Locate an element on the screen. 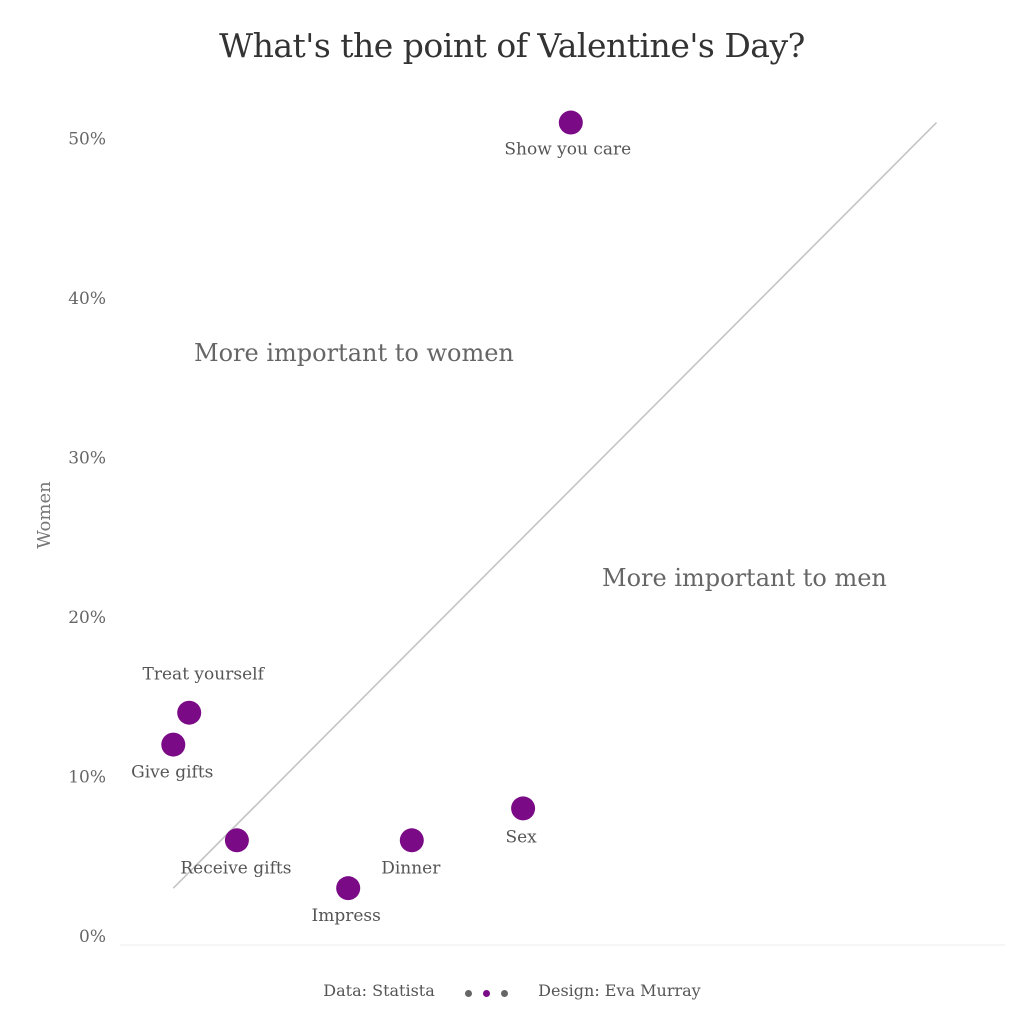 Image resolution: width=1024 pixels, height=1024 pixels. footer-dots is located at coordinates (486, 991).